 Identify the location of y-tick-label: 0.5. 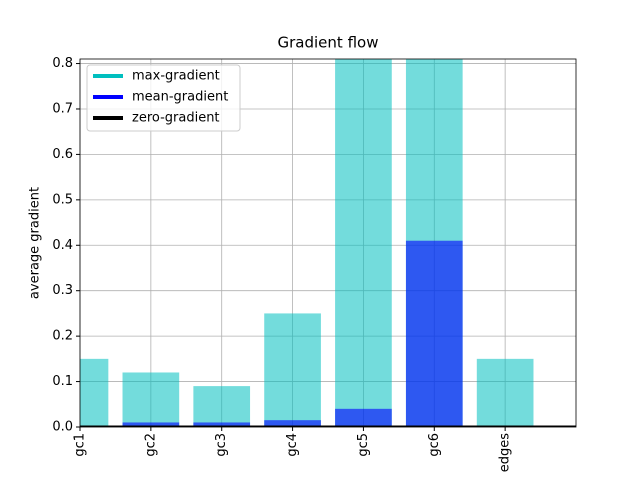
(62, 199).